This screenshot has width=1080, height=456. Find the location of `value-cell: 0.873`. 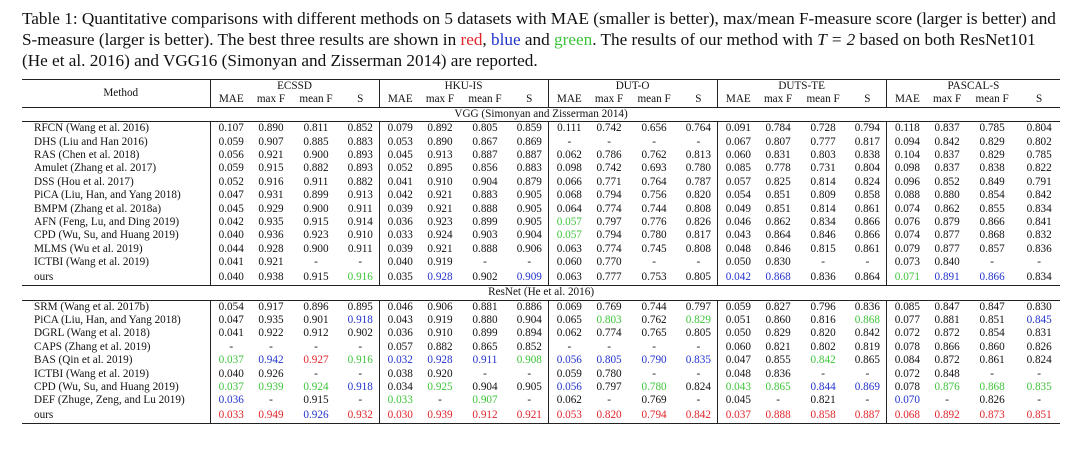

value-cell: 0.873 is located at coordinates (992, 416).